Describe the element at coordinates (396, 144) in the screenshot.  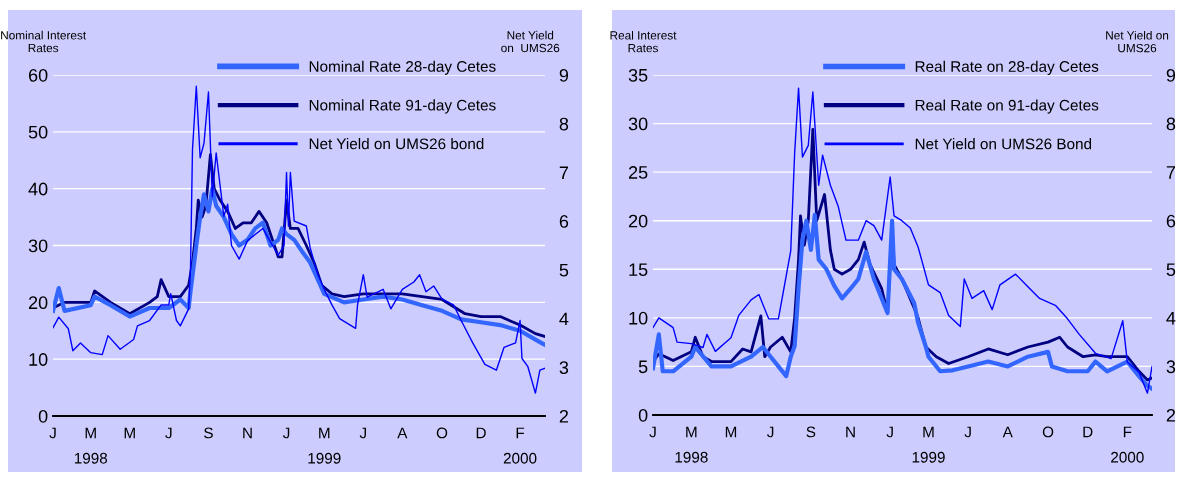
I see `legend-label: Net Yield on UMS26 bond` at that location.